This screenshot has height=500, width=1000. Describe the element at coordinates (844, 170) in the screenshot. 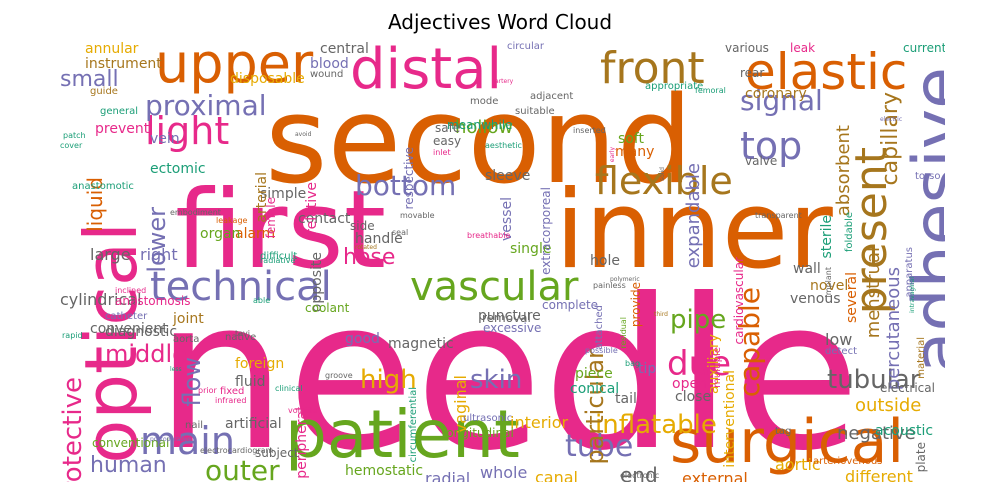

I see `word-absorbent: absorbent` at that location.